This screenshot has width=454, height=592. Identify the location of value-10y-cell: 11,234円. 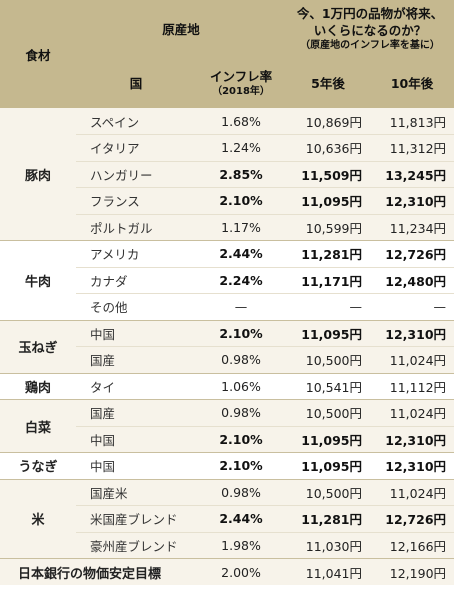
(412, 227).